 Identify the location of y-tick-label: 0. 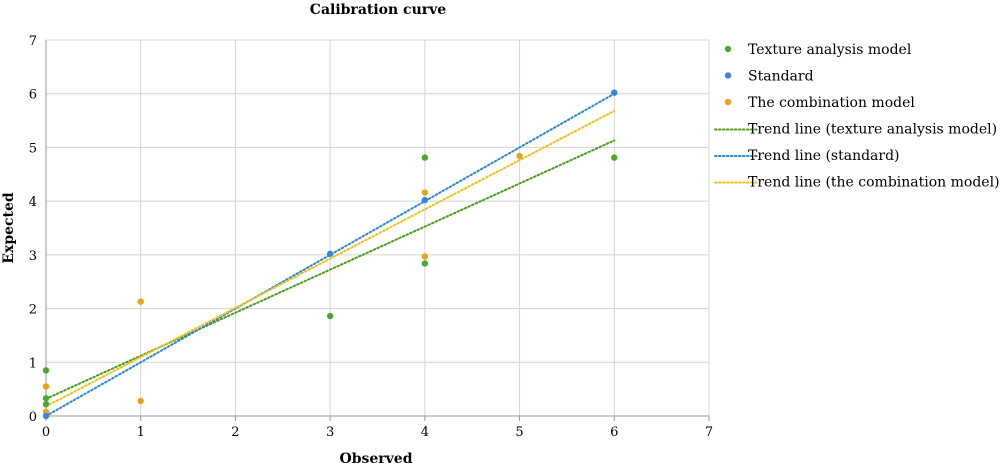
(33, 417).